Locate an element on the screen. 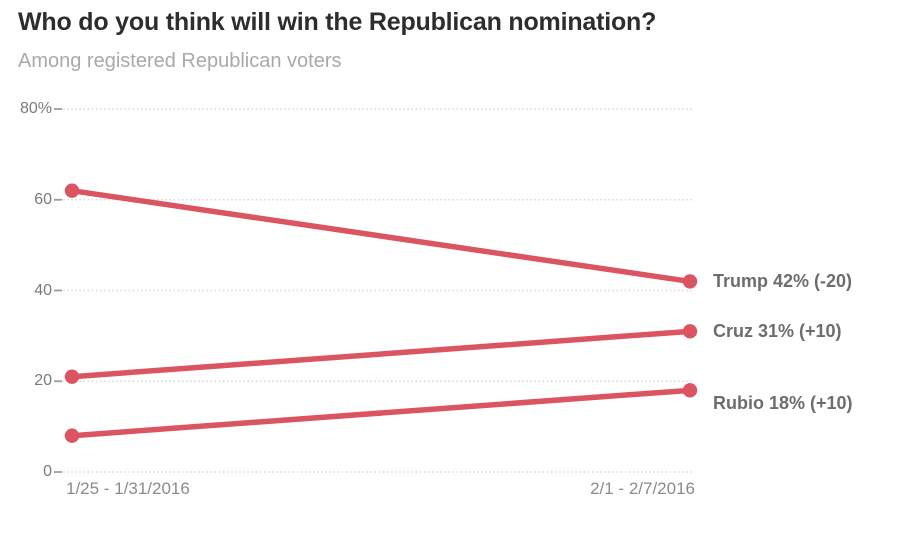 The width and height of the screenshot is (900, 536). series-label-rubio: Rubio 18% (+10) is located at coordinates (783, 403).